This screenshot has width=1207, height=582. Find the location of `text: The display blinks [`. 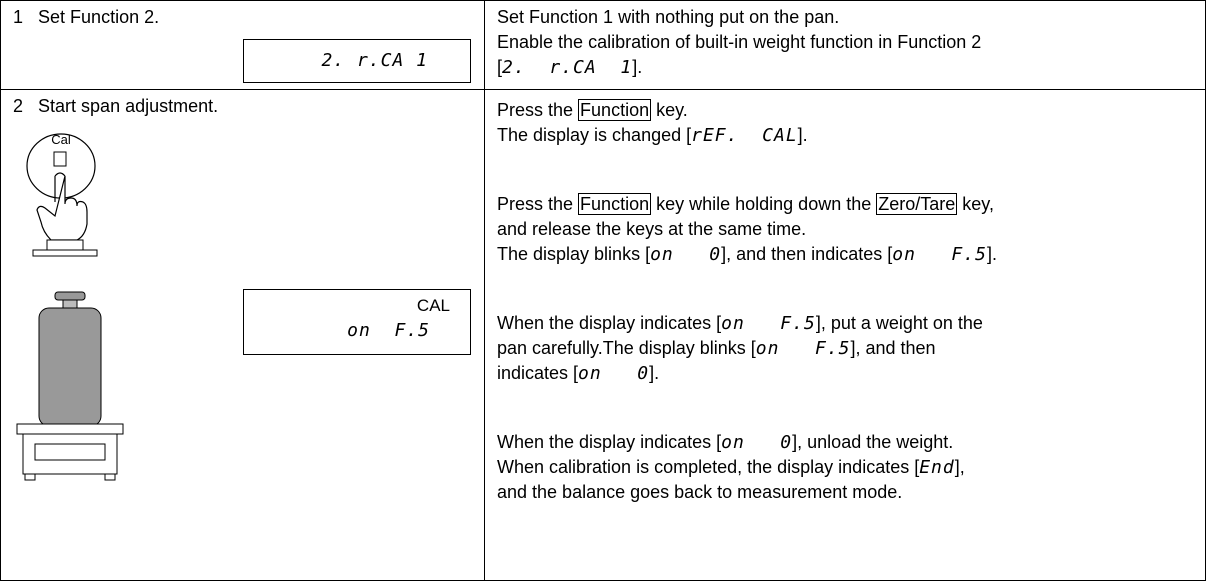

text: The display blinks [ is located at coordinates (574, 254).